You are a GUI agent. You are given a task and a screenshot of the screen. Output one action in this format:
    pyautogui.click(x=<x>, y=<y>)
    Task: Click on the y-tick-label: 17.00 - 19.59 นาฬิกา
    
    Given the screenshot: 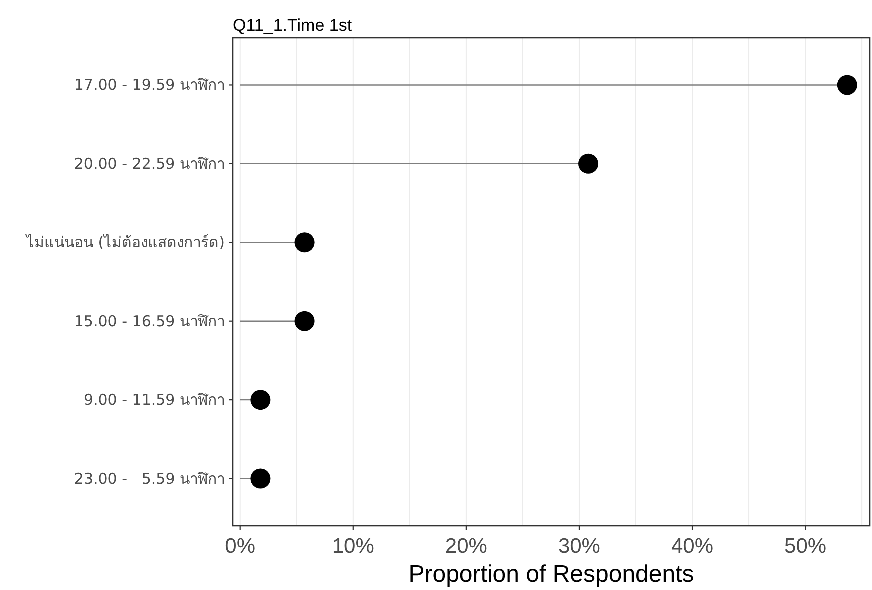 What is the action you would take?
    pyautogui.click(x=149, y=85)
    